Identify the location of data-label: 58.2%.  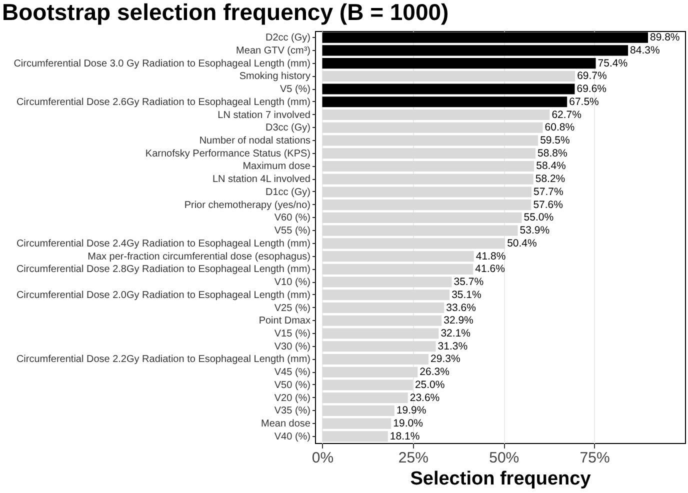
(550, 179).